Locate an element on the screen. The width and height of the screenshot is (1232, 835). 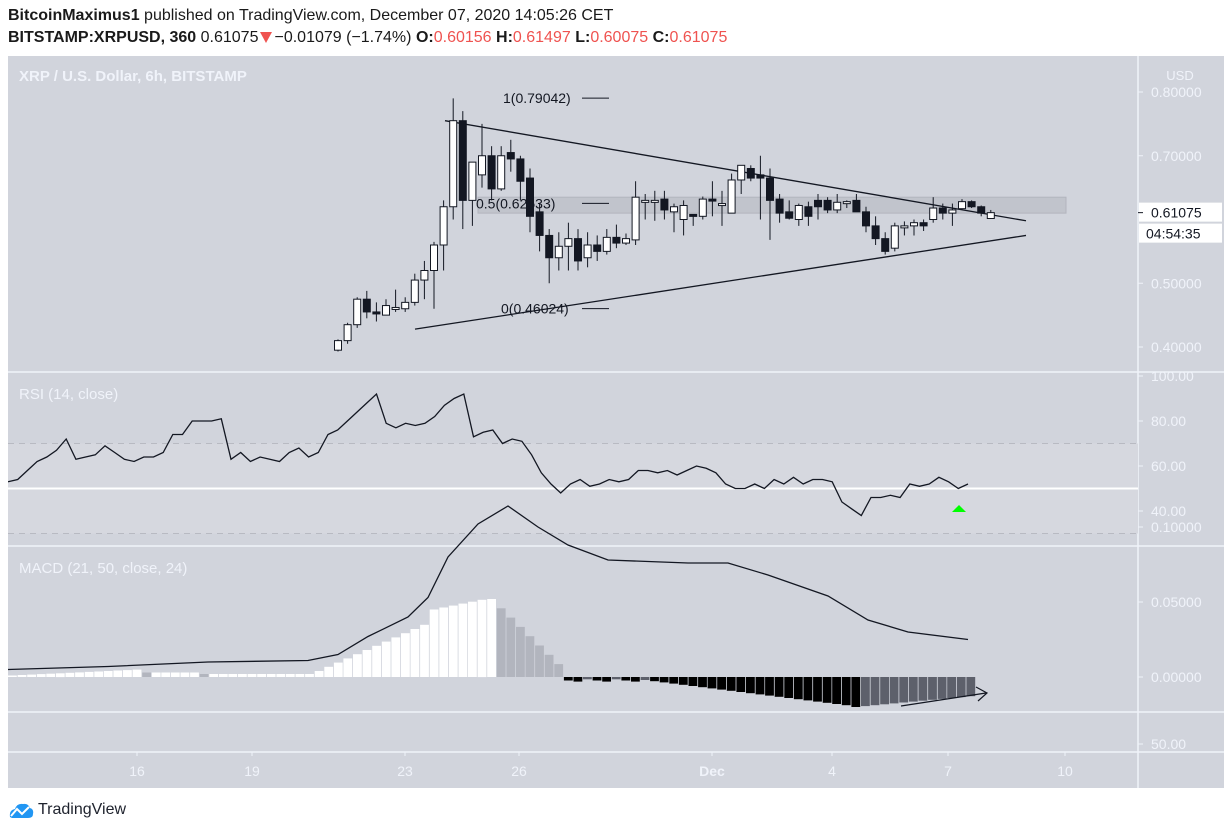
high-value: 0.61497 is located at coordinates (541, 37).